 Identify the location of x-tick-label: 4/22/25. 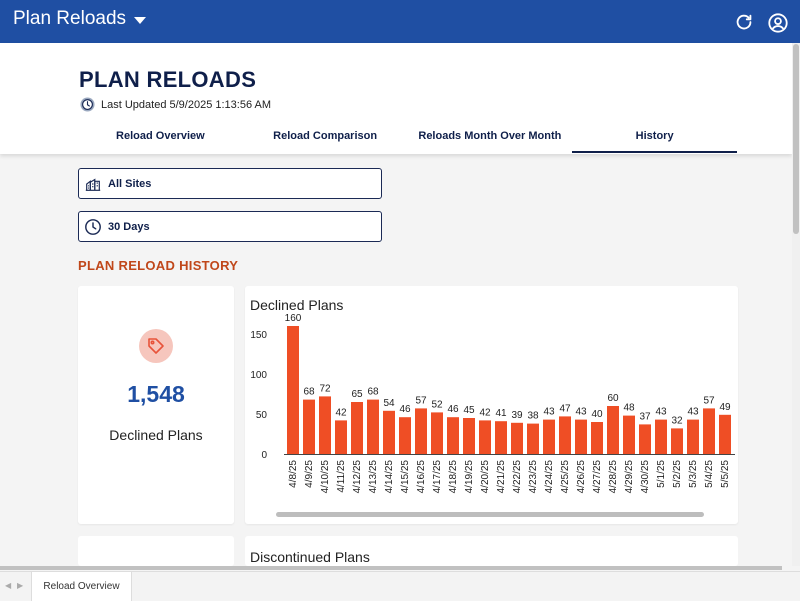
(517, 477).